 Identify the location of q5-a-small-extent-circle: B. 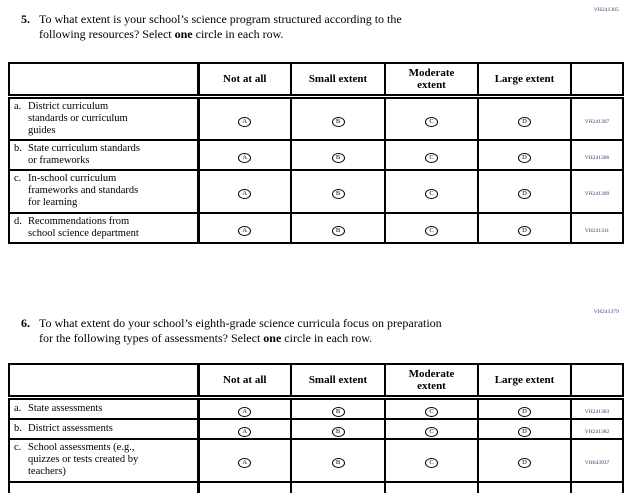
(338, 121).